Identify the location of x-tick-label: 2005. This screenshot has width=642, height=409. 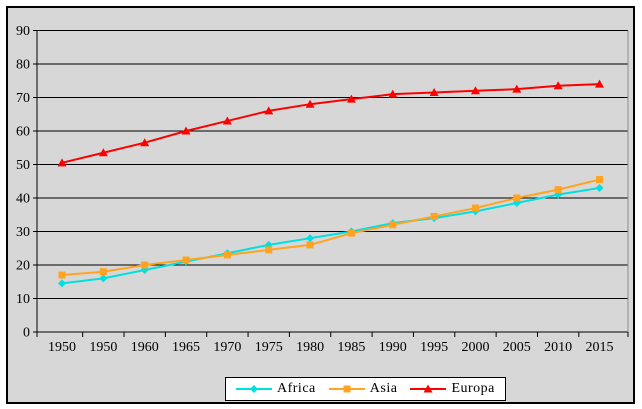
(517, 347).